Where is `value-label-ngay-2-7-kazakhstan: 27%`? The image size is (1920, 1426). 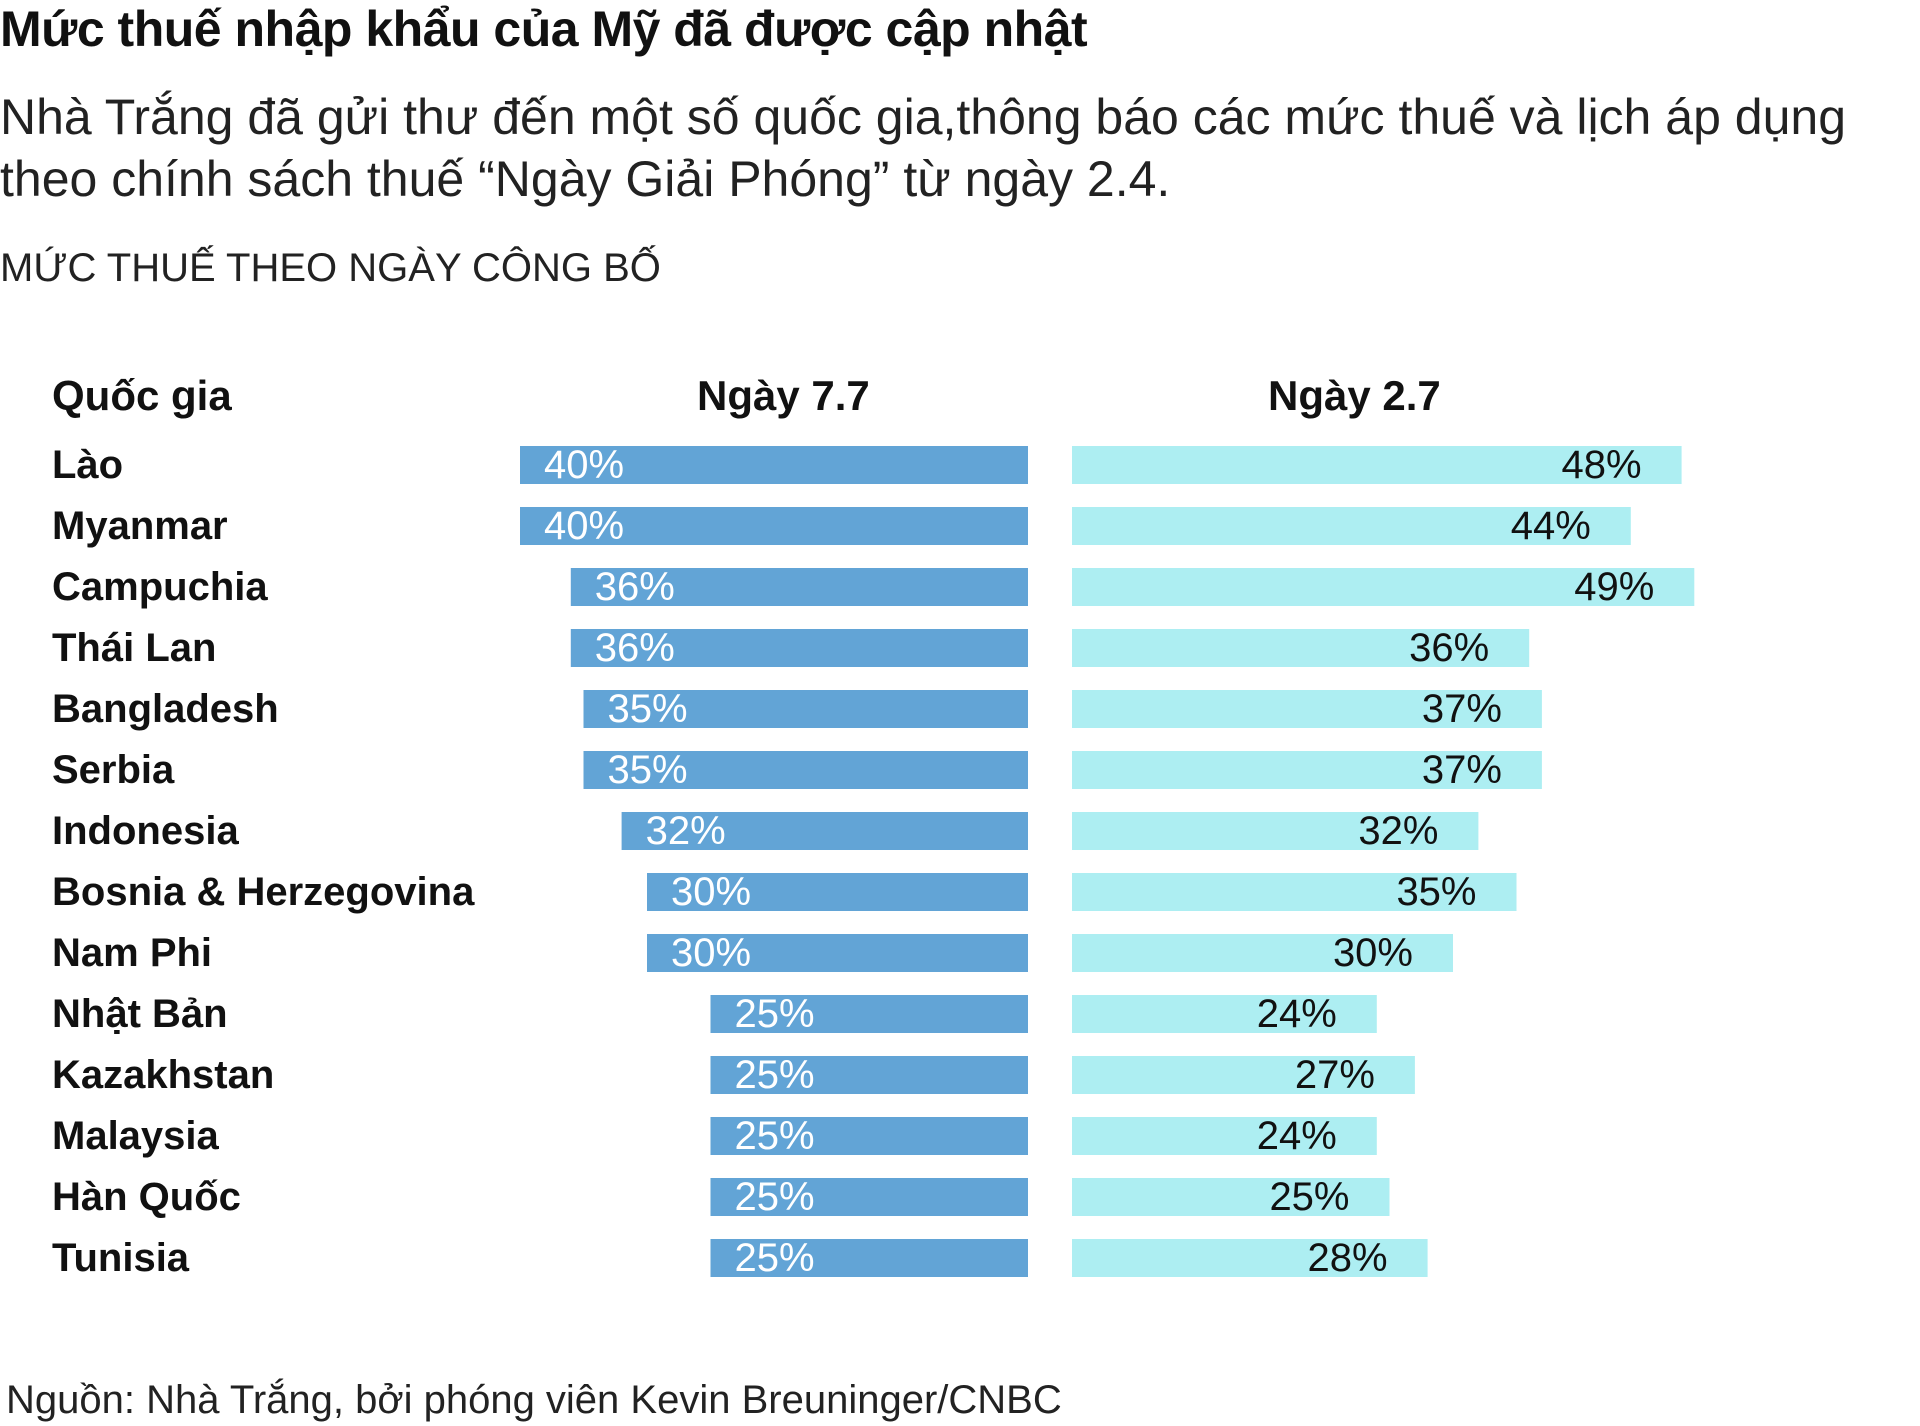 value-label-ngay-2-7-kazakhstan: 27% is located at coordinates (1335, 1075).